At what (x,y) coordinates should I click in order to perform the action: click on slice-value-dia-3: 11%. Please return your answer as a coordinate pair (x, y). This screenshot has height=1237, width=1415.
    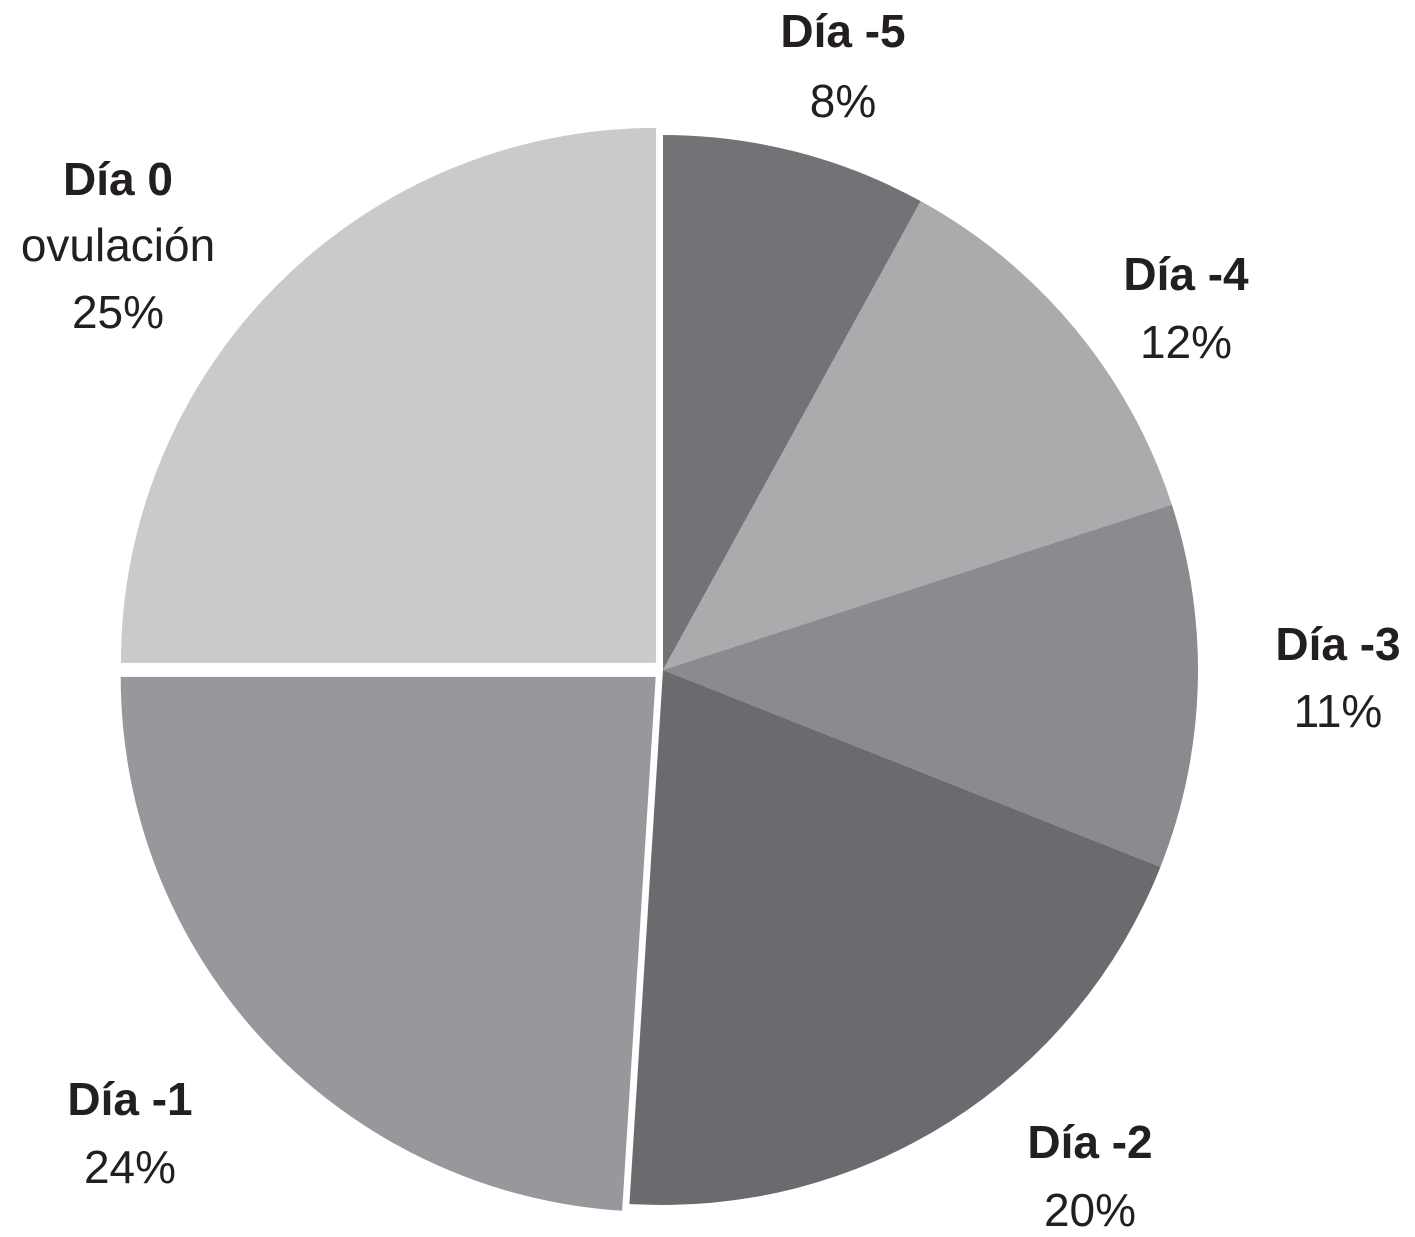
    Looking at the image, I should click on (1338, 711).